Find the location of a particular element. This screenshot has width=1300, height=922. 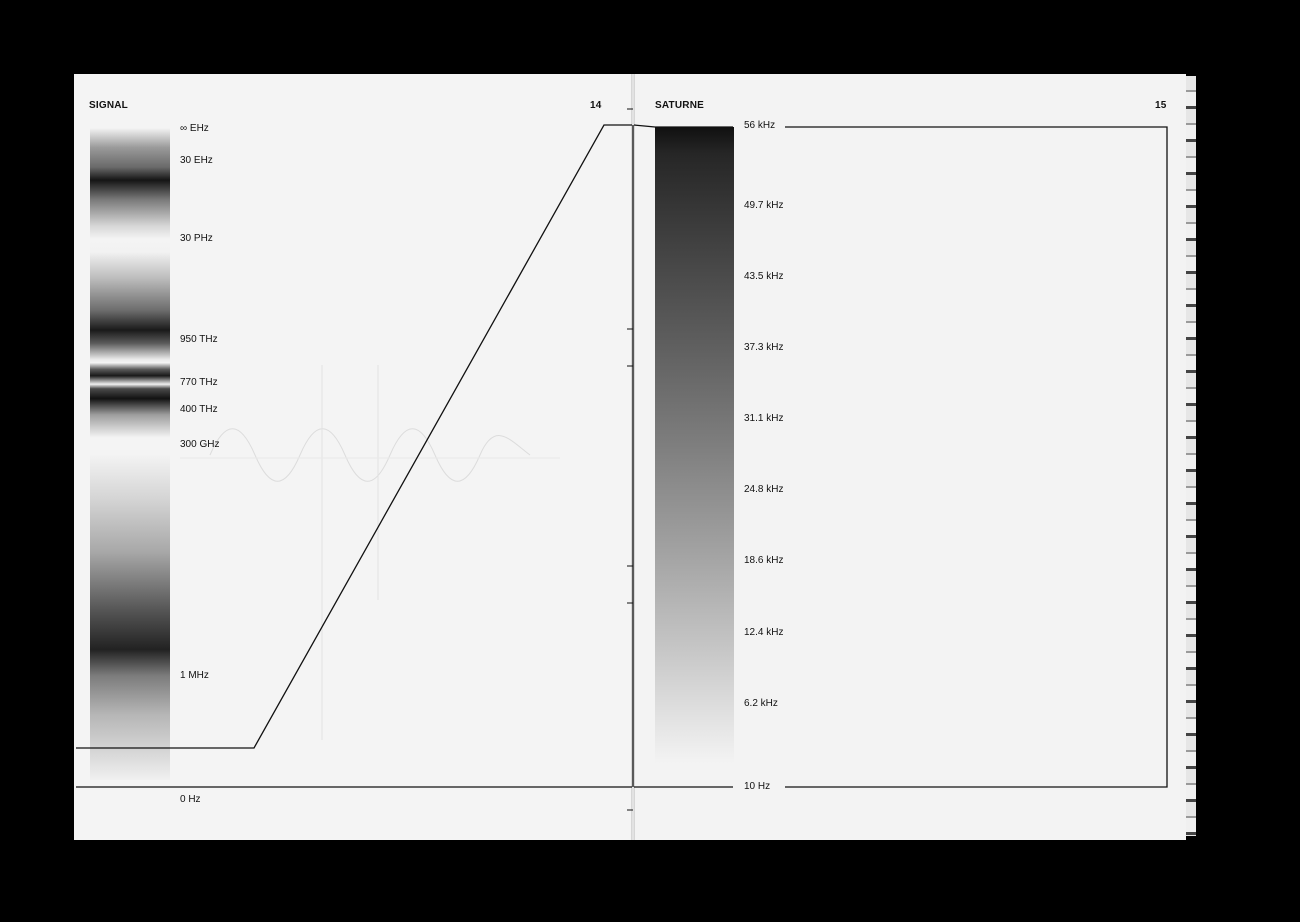

freq-label-30-ehz: 30 EHz is located at coordinates (196, 160).